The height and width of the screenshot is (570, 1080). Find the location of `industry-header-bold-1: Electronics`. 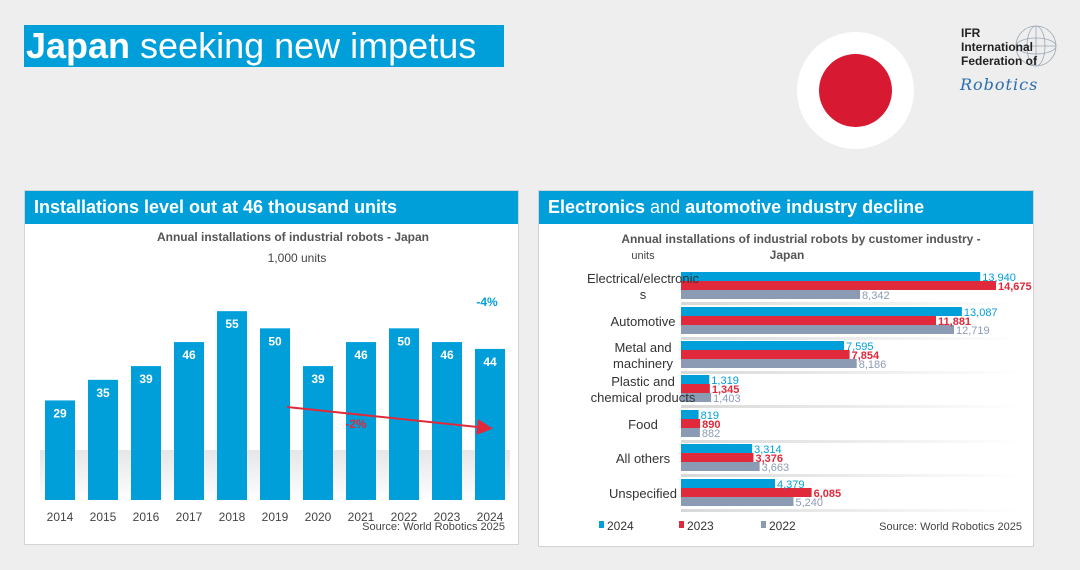

industry-header-bold-1: Electronics is located at coordinates (597, 207).